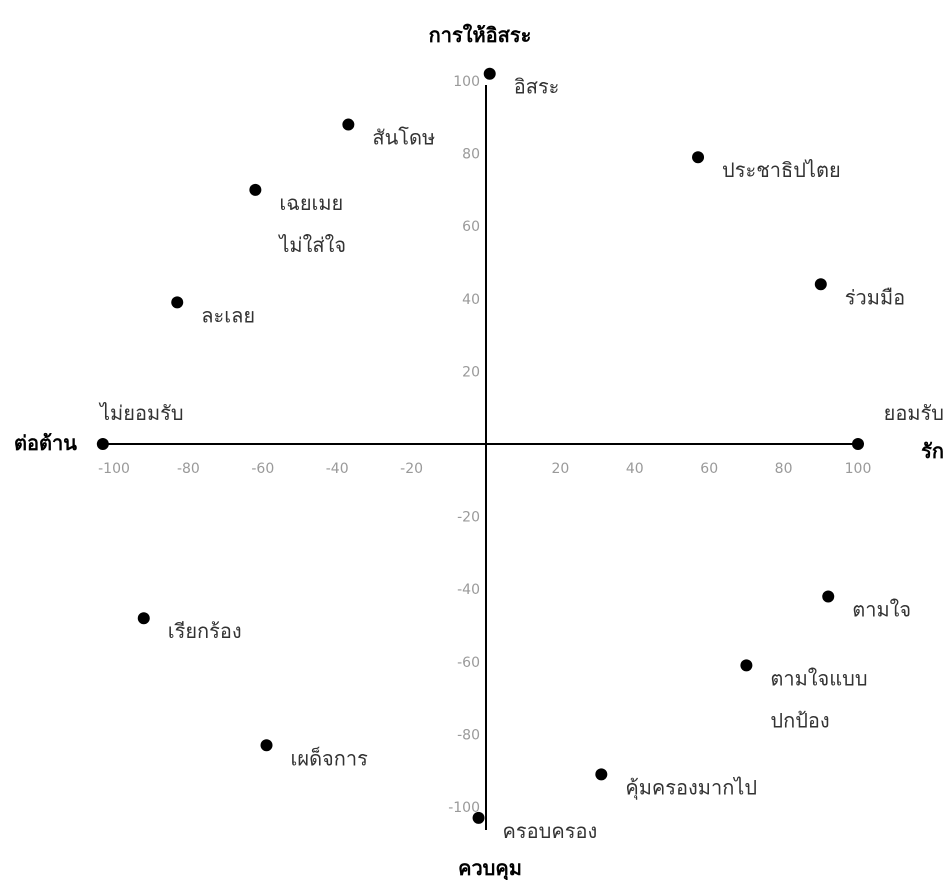 The width and height of the screenshot is (951, 880). I want to click on x-tick-label: 100, so click(858, 469).